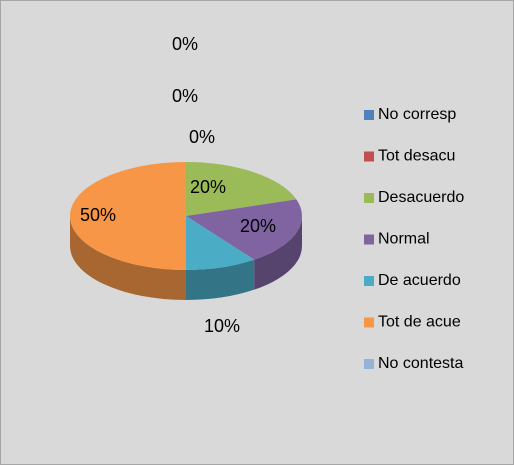  Describe the element at coordinates (417, 114) in the screenshot. I see `legend-label: No corresp` at that location.